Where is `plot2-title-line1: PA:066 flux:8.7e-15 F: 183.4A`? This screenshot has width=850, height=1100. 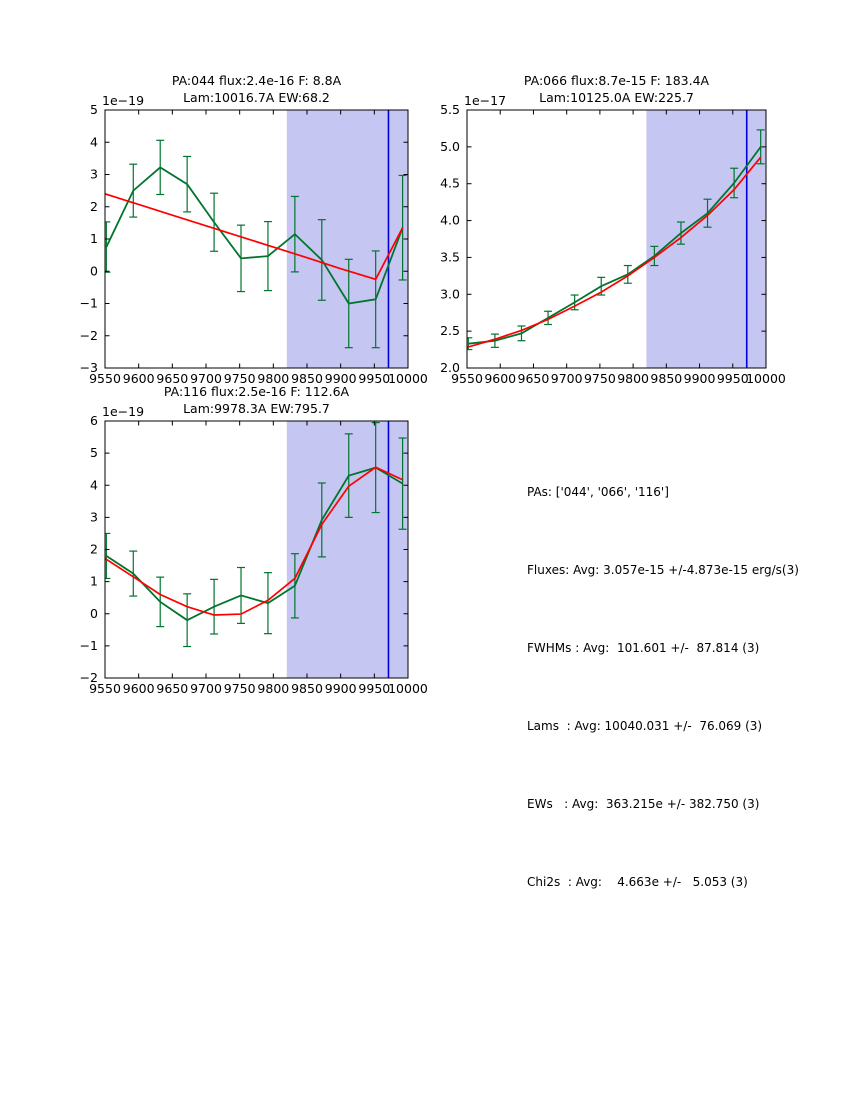
plot2-title-line1: PA:066 flux:8.7e-15 F: 183.4A is located at coordinates (616, 80).